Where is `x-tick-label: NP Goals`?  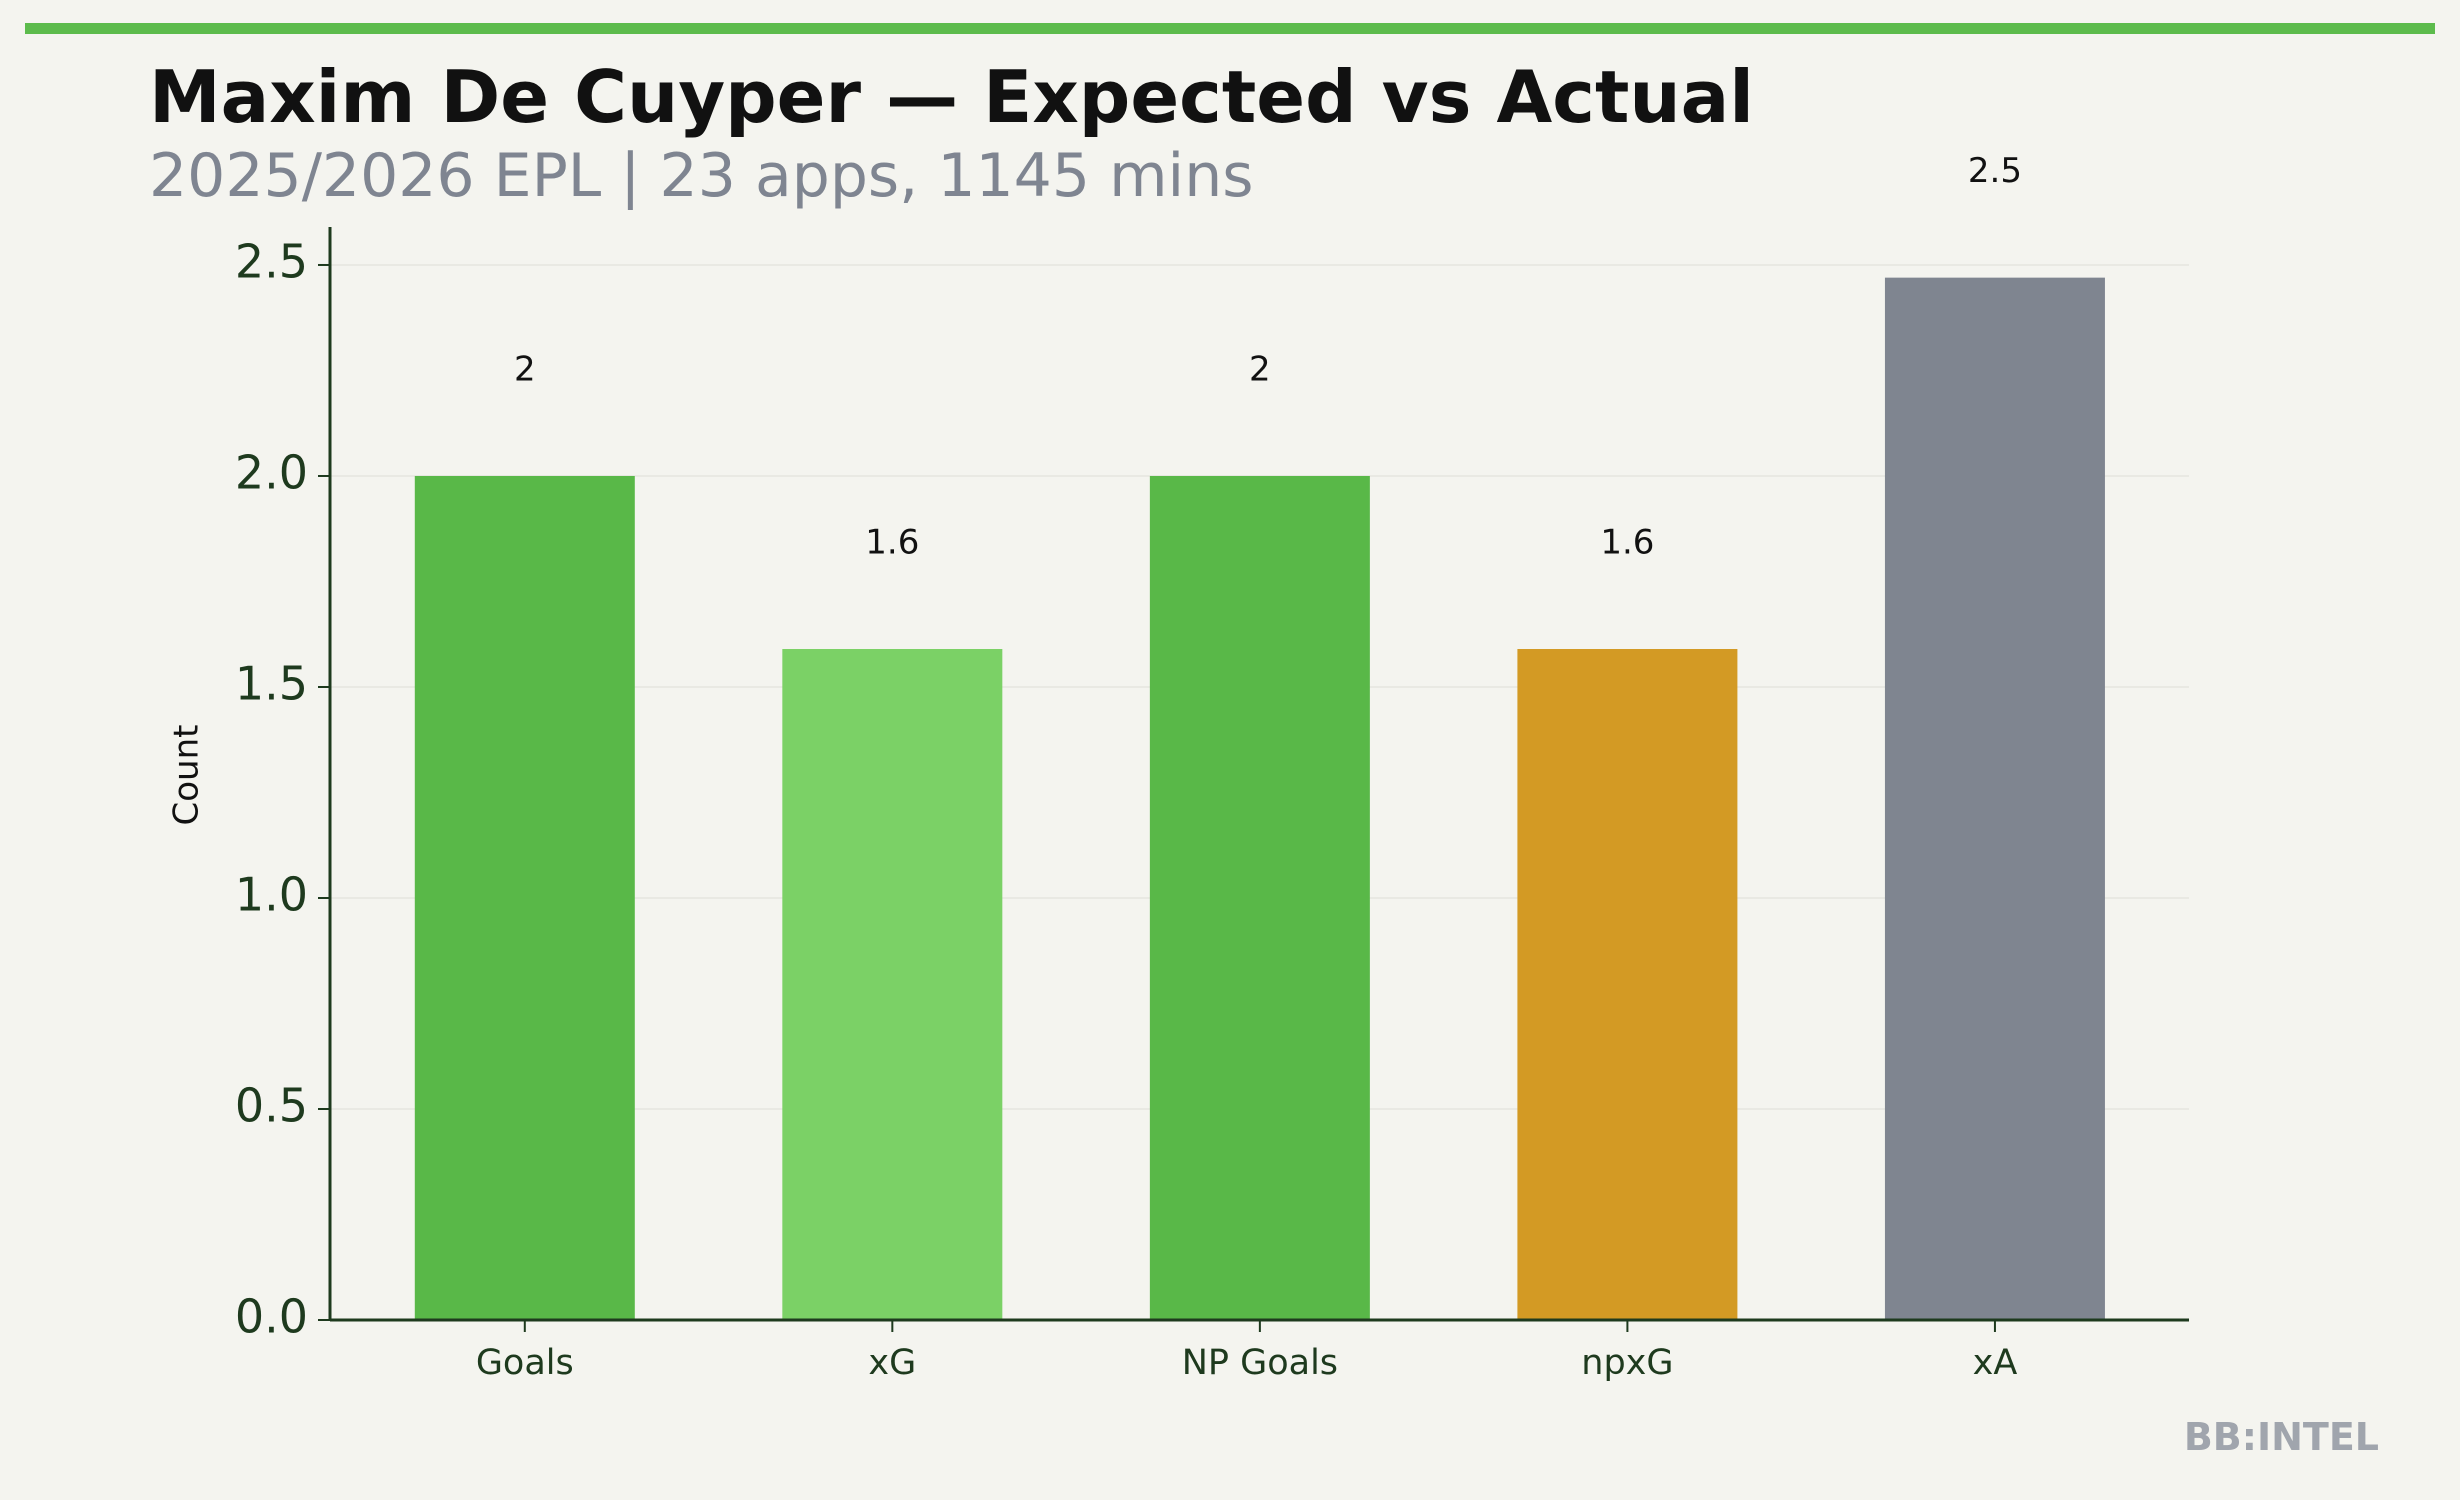
x-tick-label: NP Goals is located at coordinates (1260, 1363).